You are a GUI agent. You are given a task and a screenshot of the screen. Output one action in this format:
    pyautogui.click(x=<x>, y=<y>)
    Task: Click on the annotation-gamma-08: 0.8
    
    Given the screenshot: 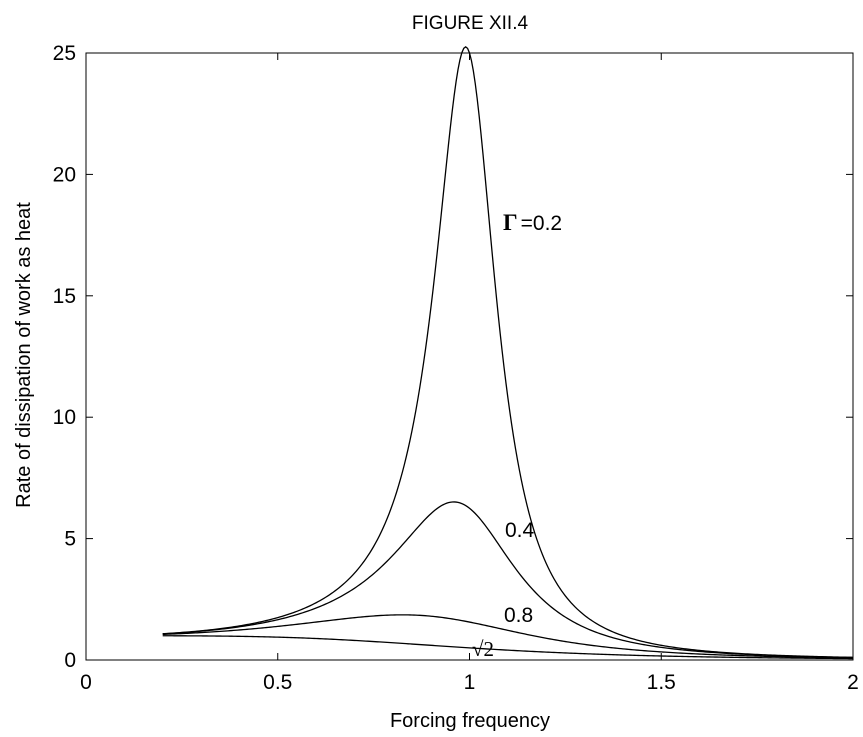 What is the action you would take?
    pyautogui.click(x=518, y=615)
    